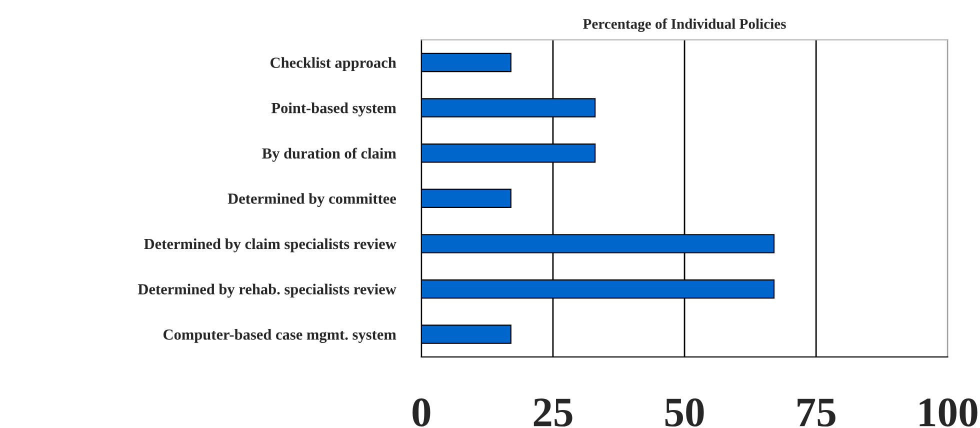 Image resolution: width=980 pixels, height=428 pixels. I want to click on x-tick-label: 50, so click(684, 412).